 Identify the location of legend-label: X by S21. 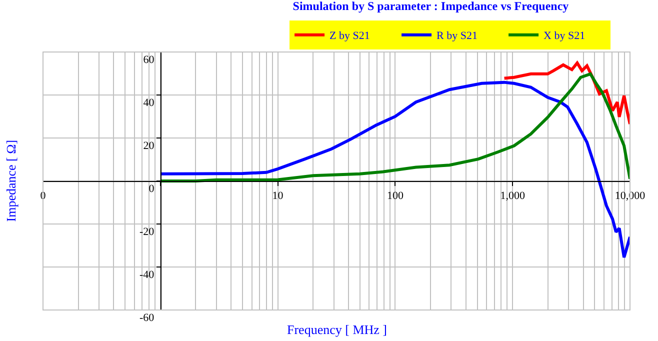
(565, 36).